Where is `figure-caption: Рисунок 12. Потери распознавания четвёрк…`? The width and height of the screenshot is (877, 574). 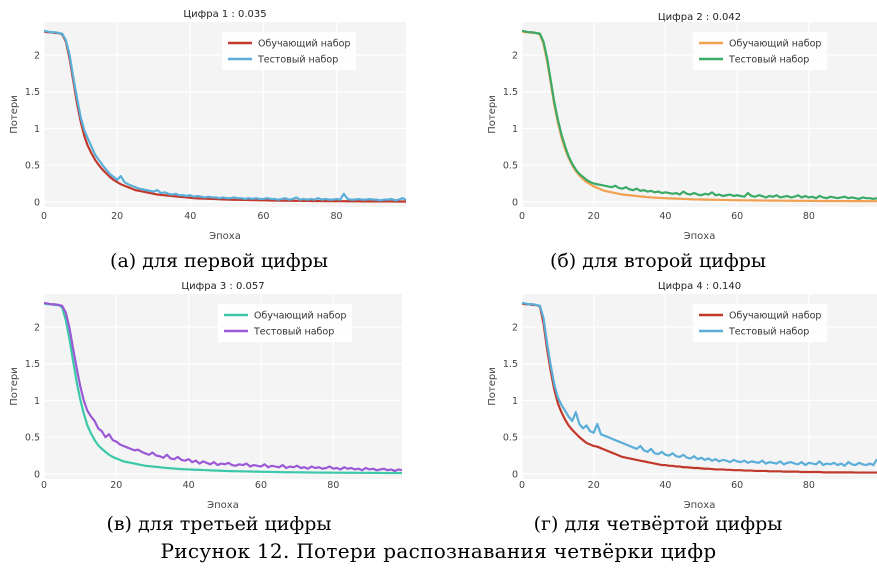 figure-caption: Рисунок 12. Потери распознавания четвёрк… is located at coordinates (438, 551).